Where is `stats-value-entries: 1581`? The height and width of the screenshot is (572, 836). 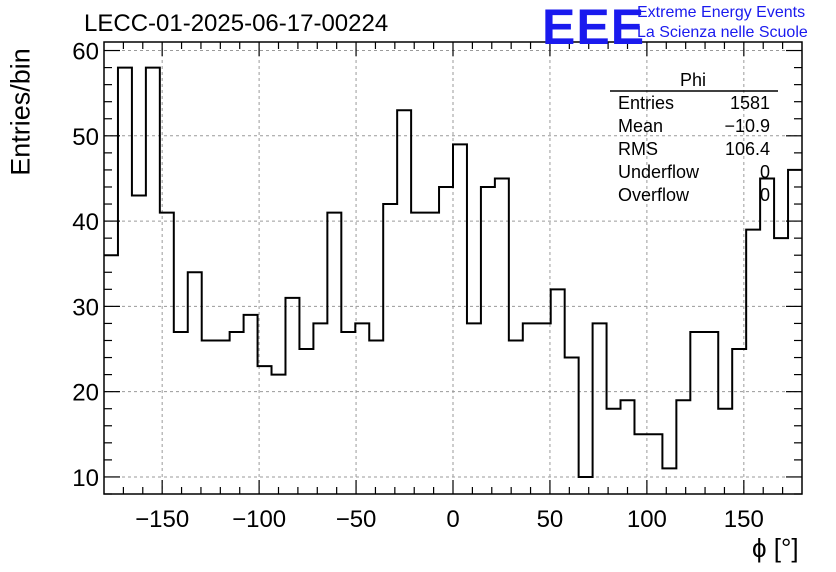 stats-value-entries: 1581 is located at coordinates (749, 103).